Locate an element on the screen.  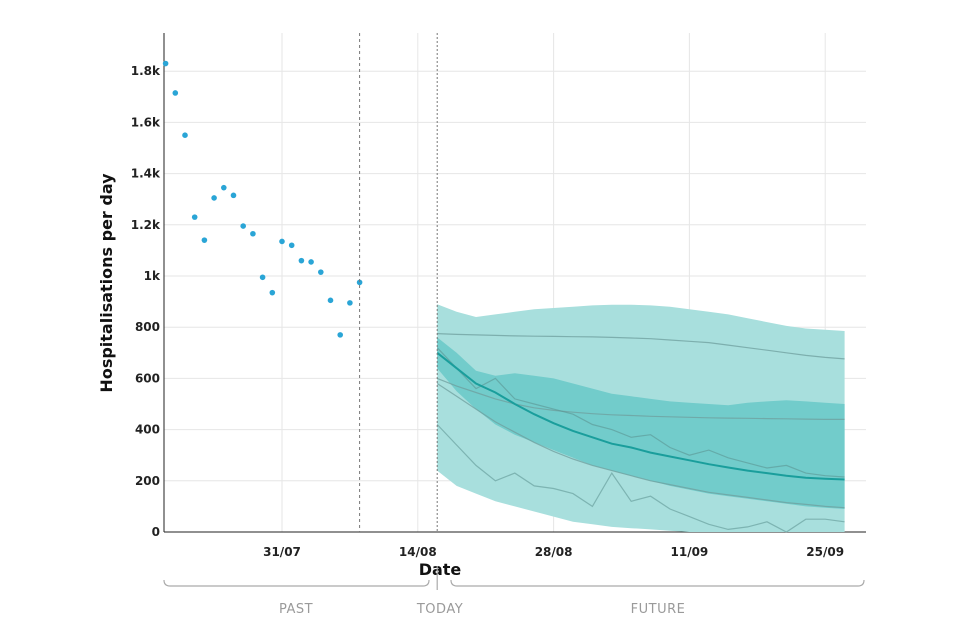
scenario-line-trajectory-b is located at coordinates (640, 478).